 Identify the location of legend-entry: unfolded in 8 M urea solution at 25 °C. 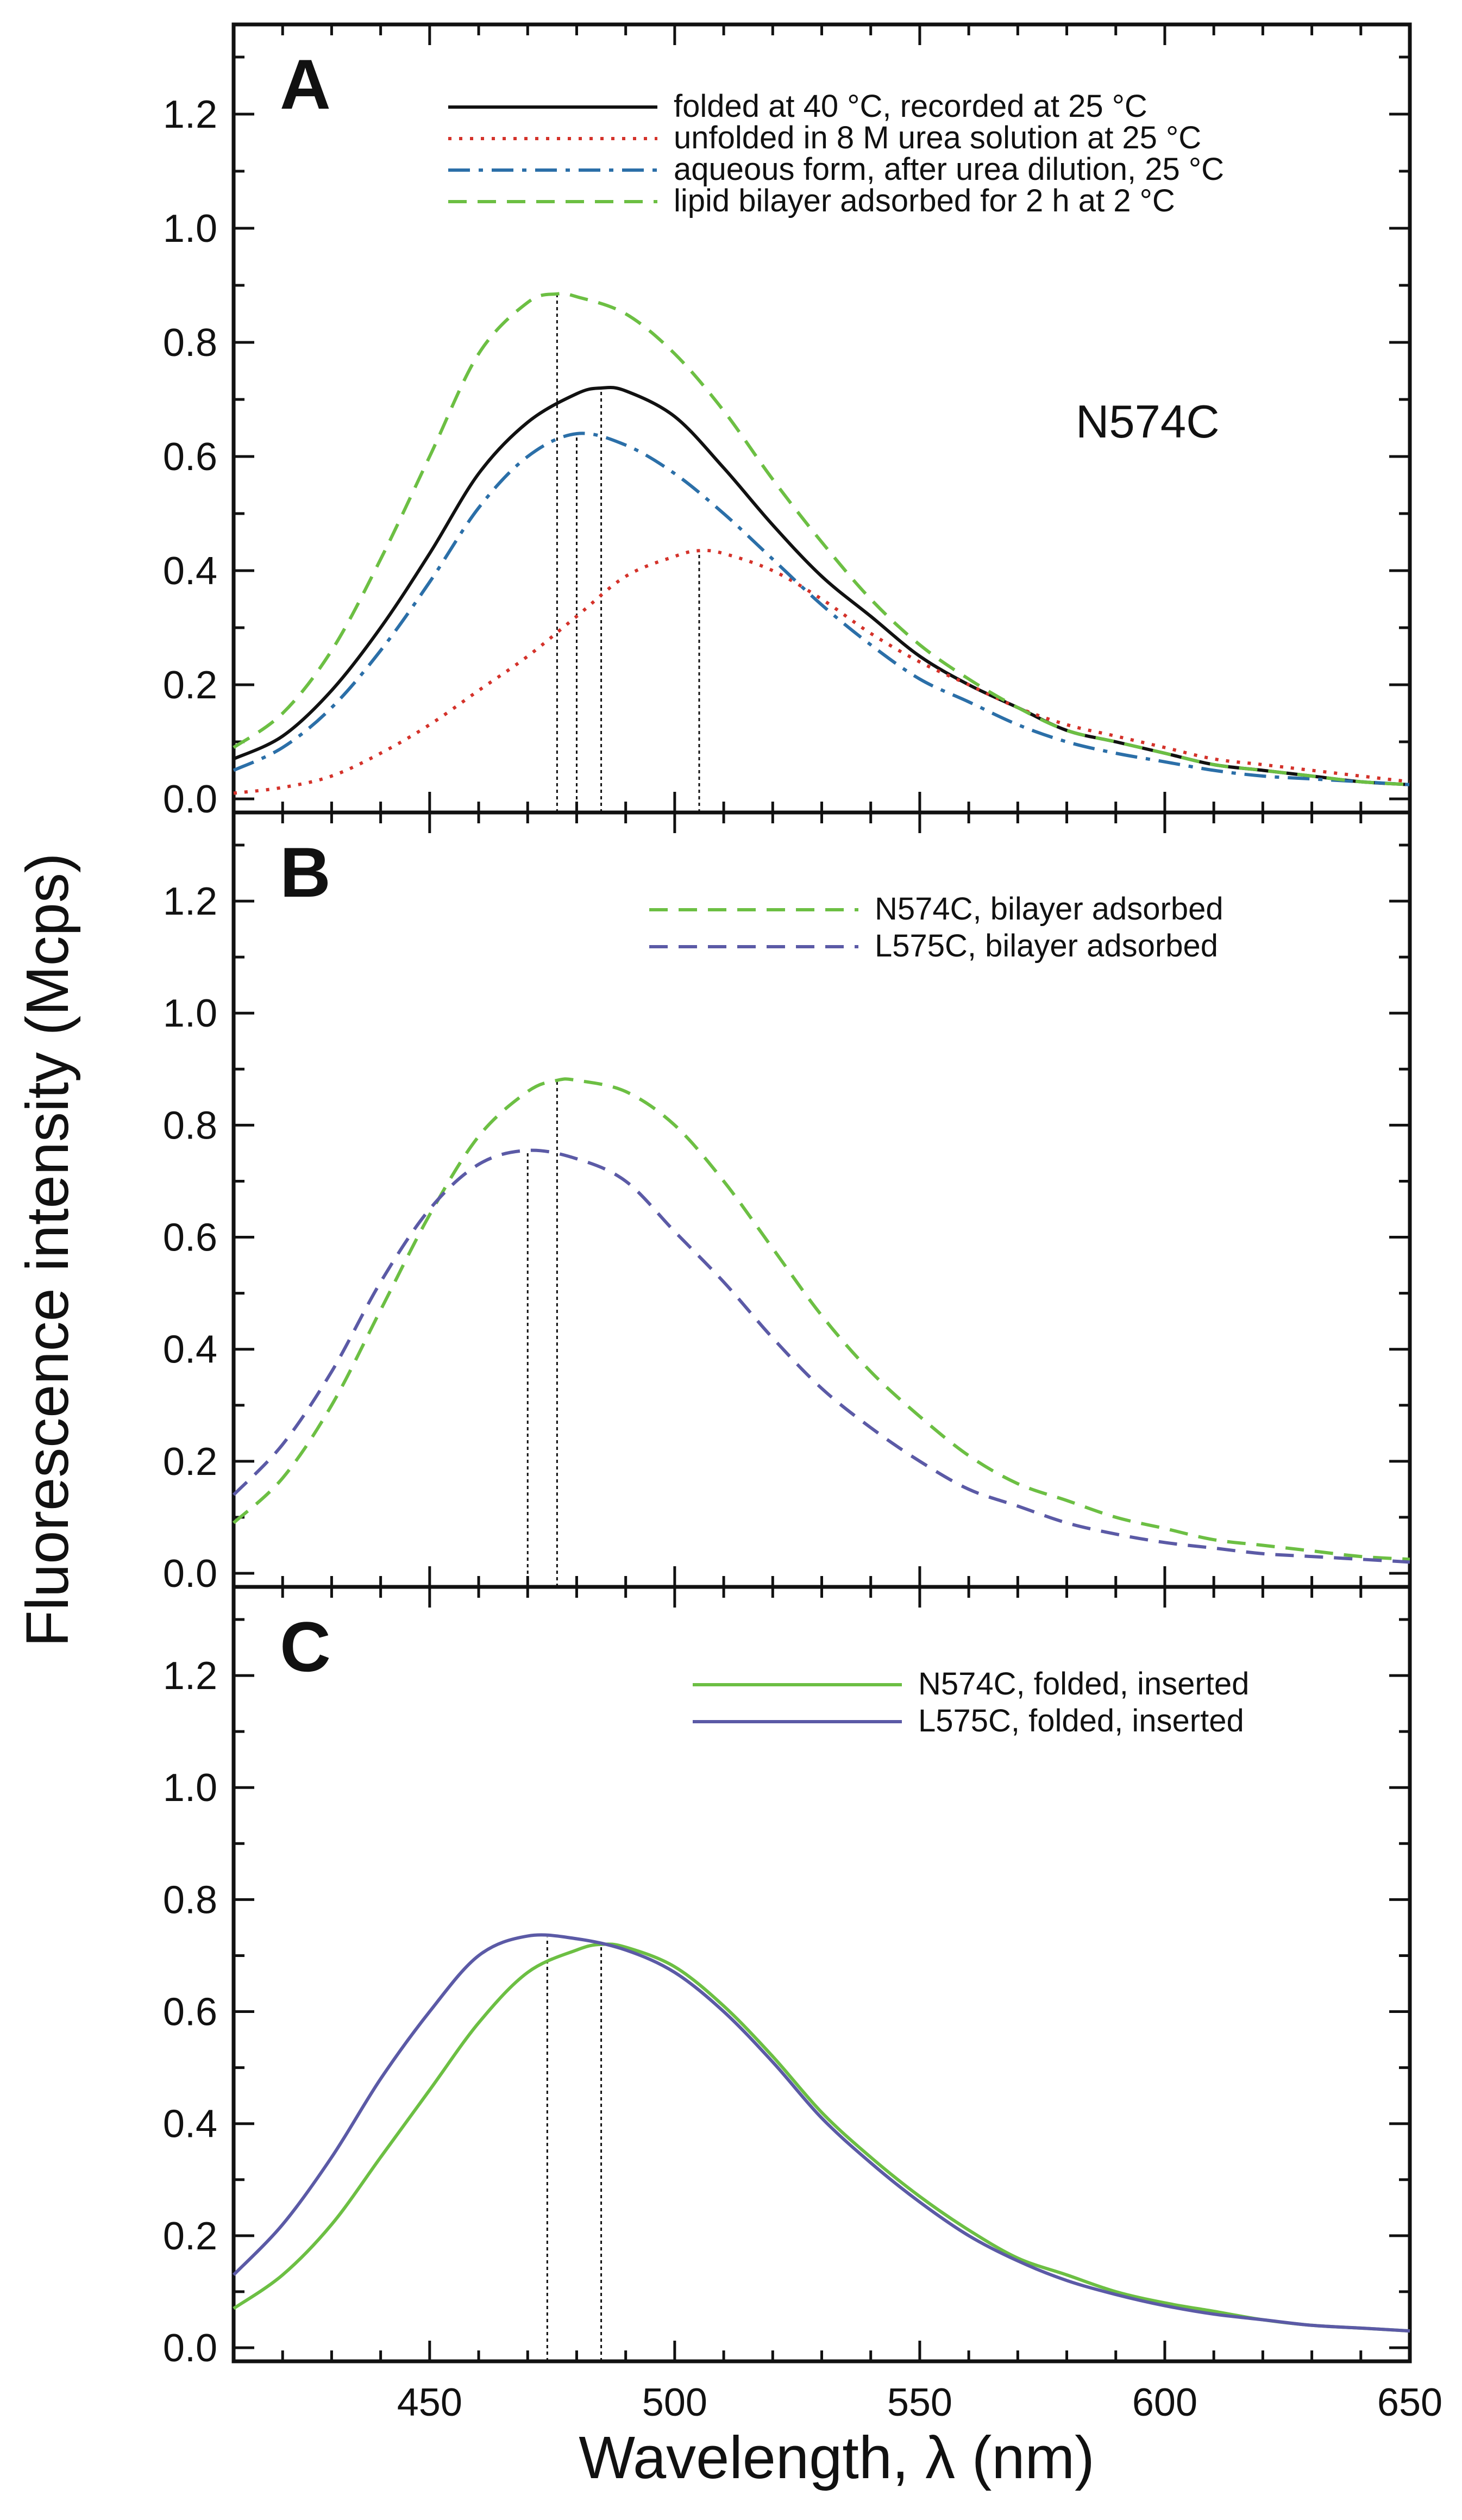
(937, 137).